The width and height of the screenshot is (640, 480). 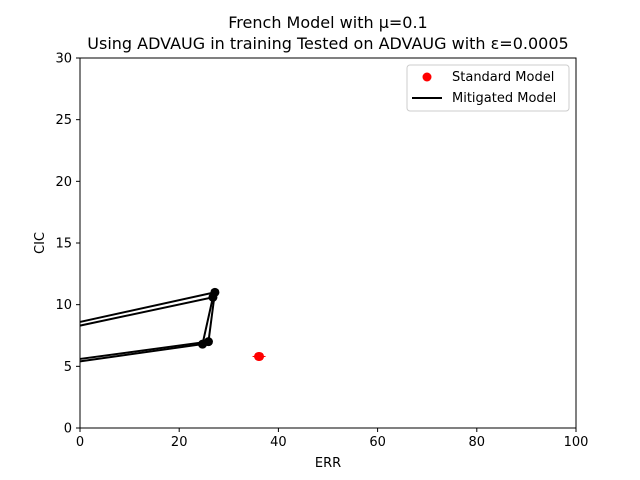 What do you see at coordinates (278, 442) in the screenshot?
I see `x-tick-label: 40` at bounding box center [278, 442].